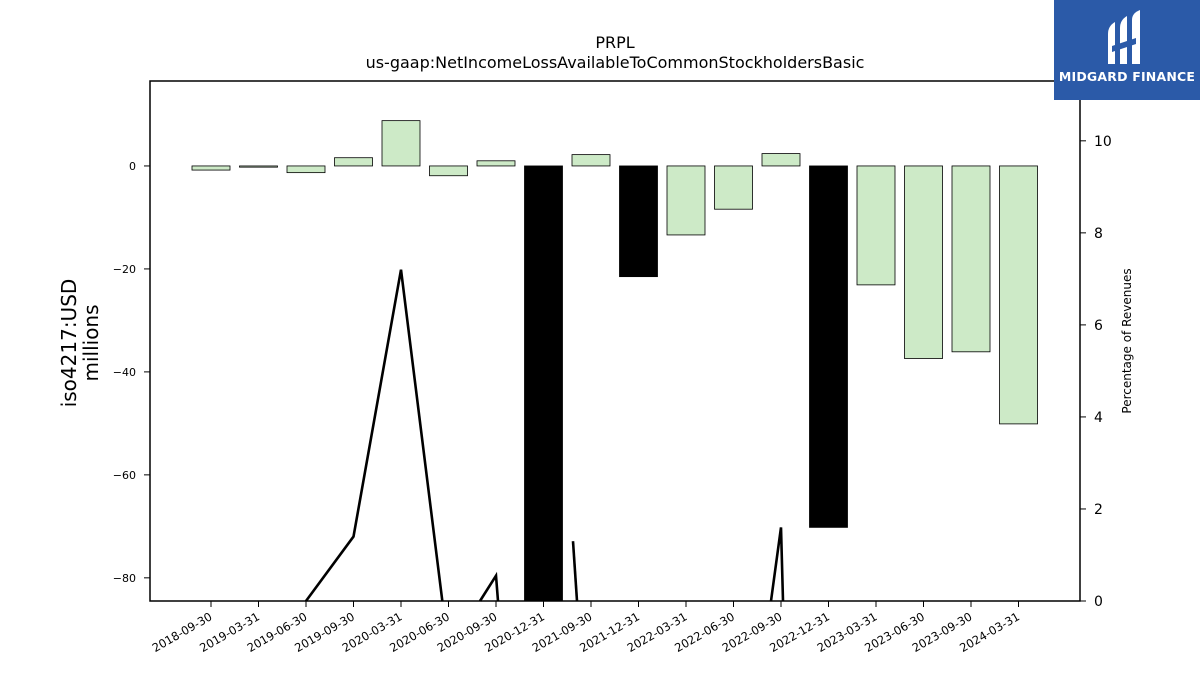  Describe the element at coordinates (124, 475) in the screenshot. I see `y-tick-label: −60` at that location.